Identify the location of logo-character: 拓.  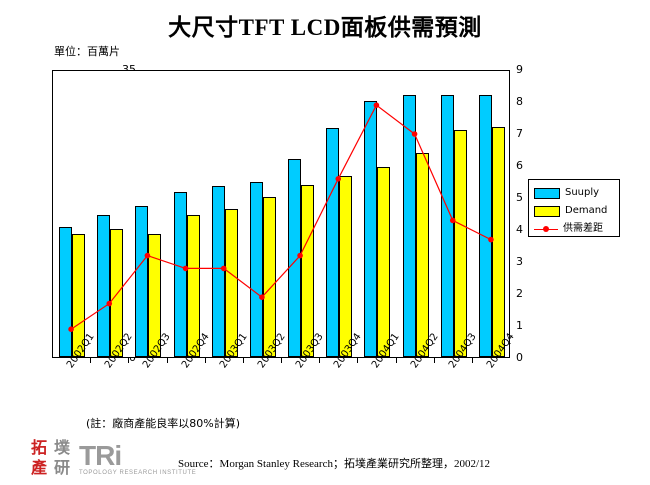
(38, 447).